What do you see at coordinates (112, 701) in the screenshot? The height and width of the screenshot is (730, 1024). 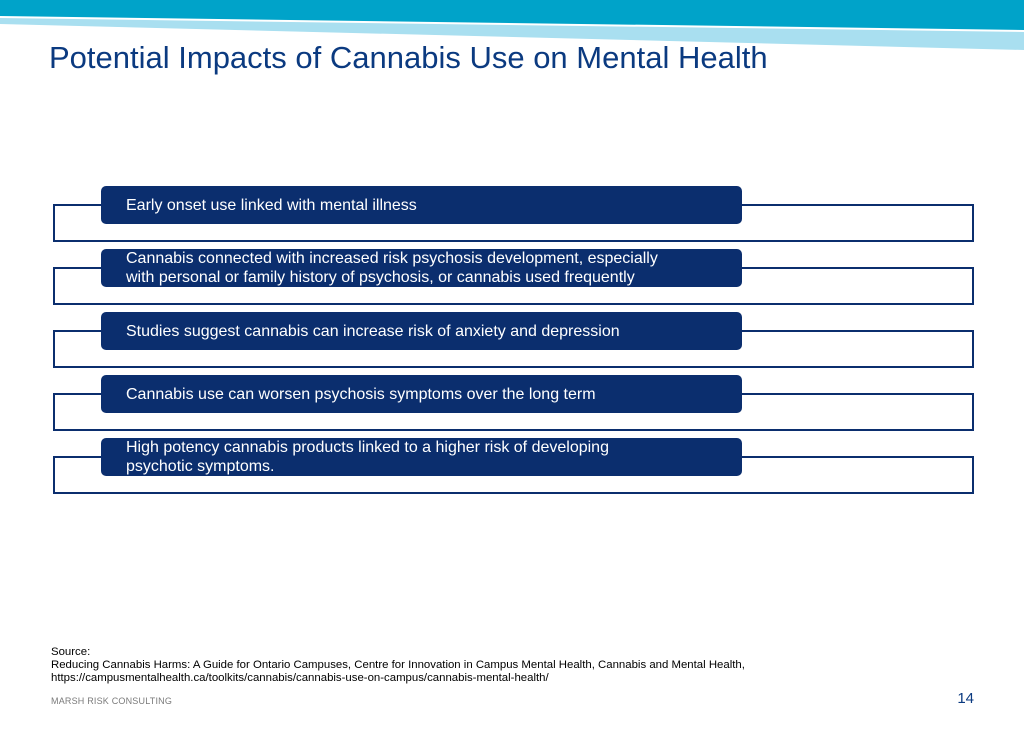 I see `company-footer: MARSH RISK CONSULTING` at bounding box center [112, 701].